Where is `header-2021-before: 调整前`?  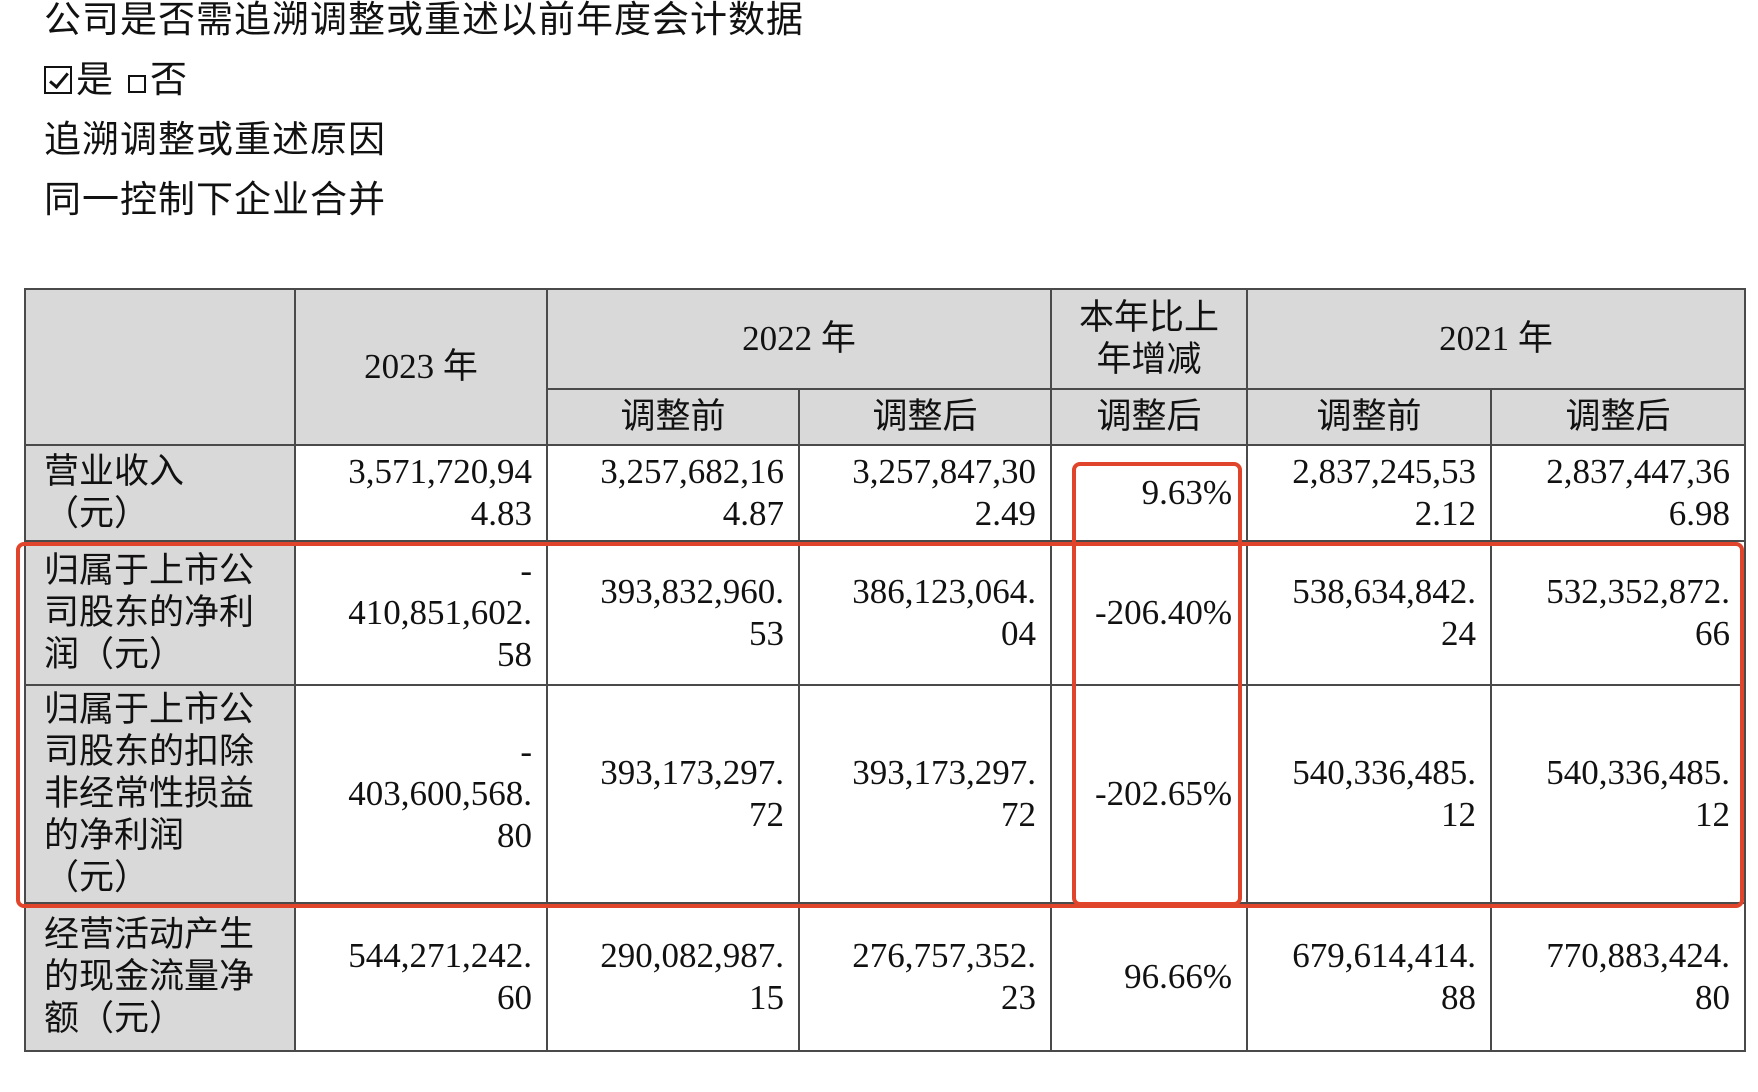 header-2021-before: 调整前 is located at coordinates (1369, 417).